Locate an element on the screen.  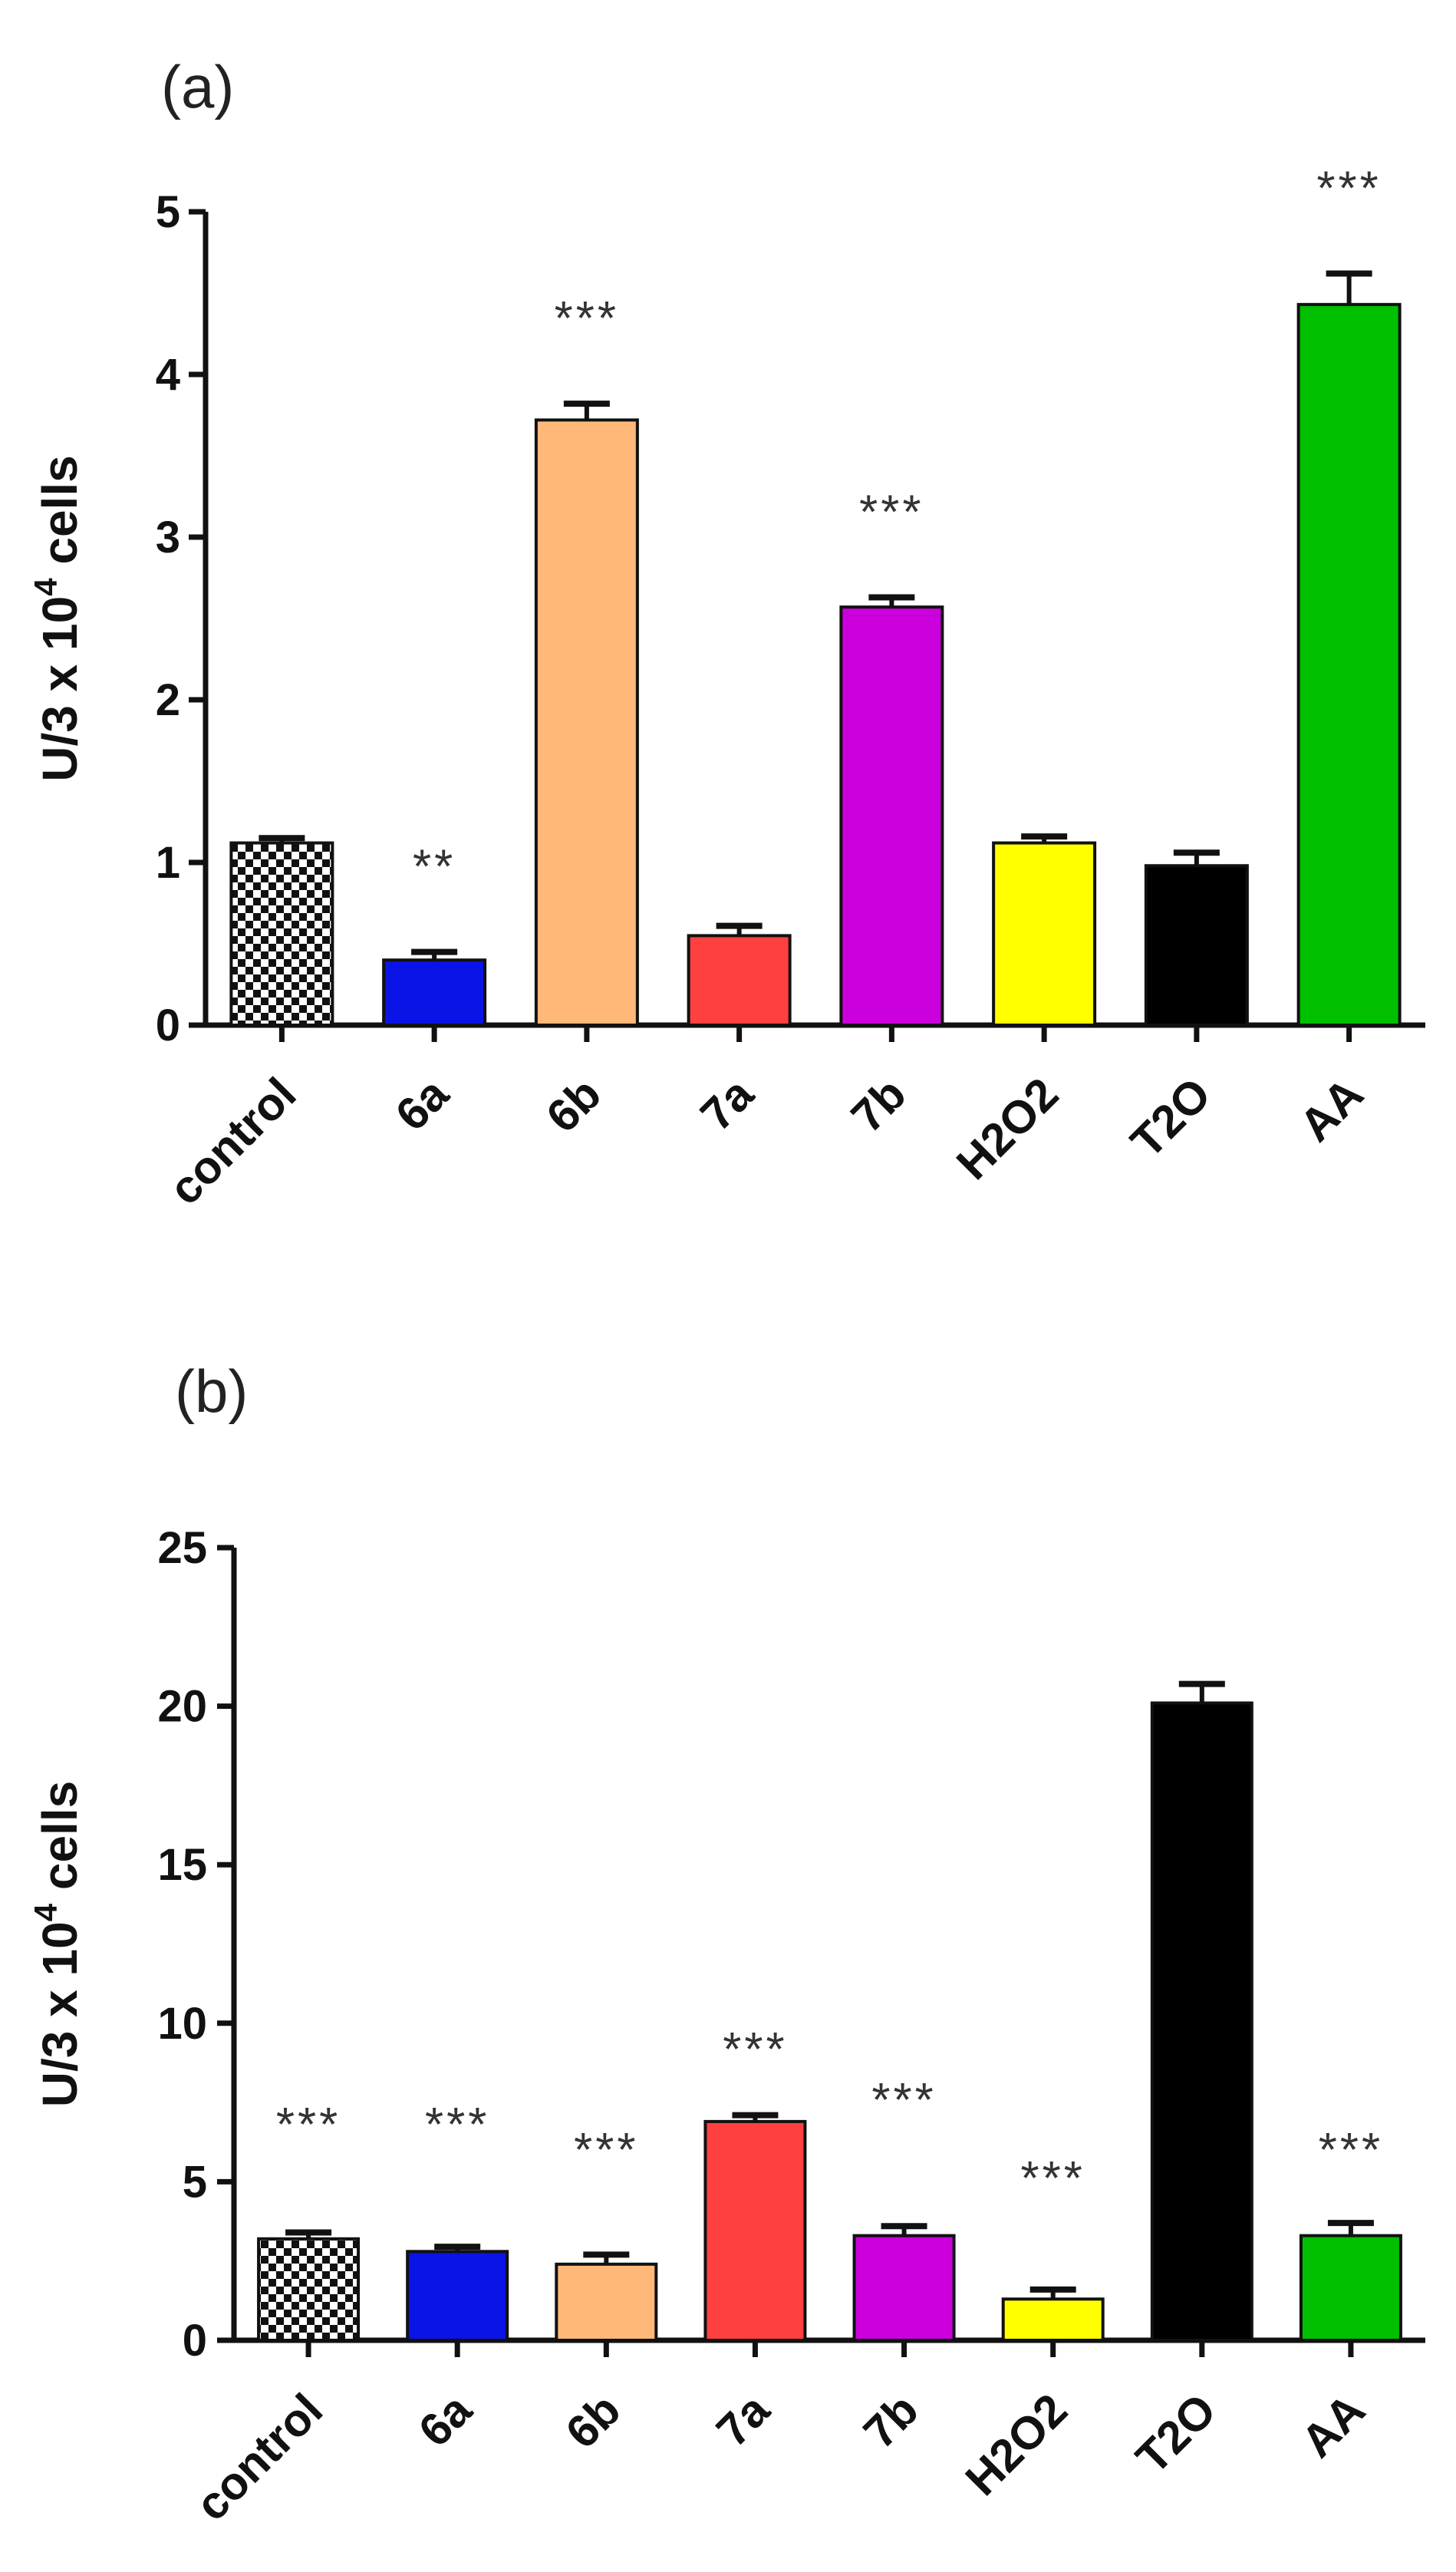
significance-label-6a: *** is located at coordinates (457, 2125).